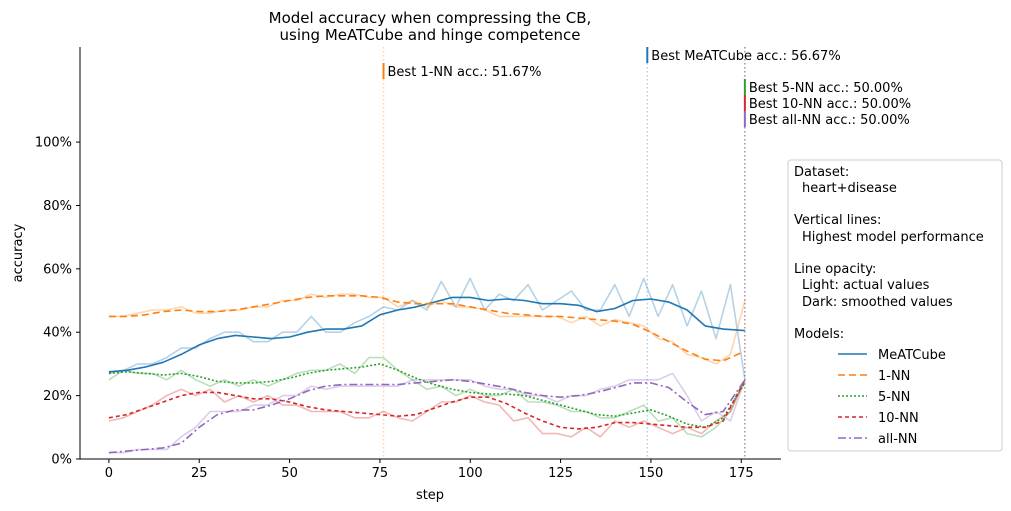 Image resolution: width=1011 pixels, height=511 pixels. I want to click on legend-dataset-heading: Dataset:, so click(821, 172).